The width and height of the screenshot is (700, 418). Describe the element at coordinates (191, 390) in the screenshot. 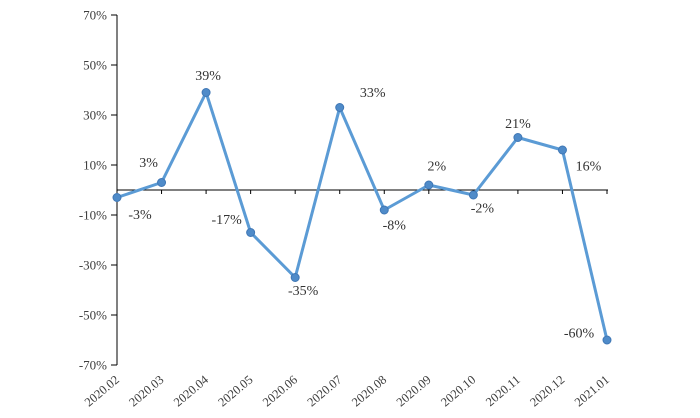

I see `x-axis-tick-label: 2020.04` at that location.